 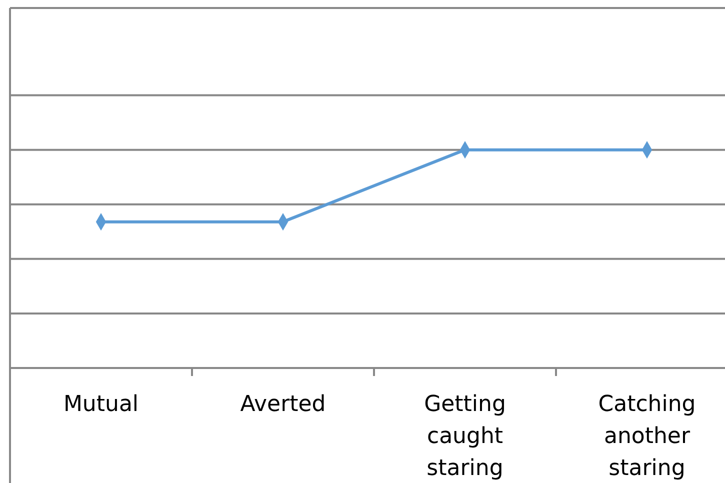 I want to click on x-tick-label: Averted, so click(x=283, y=404).